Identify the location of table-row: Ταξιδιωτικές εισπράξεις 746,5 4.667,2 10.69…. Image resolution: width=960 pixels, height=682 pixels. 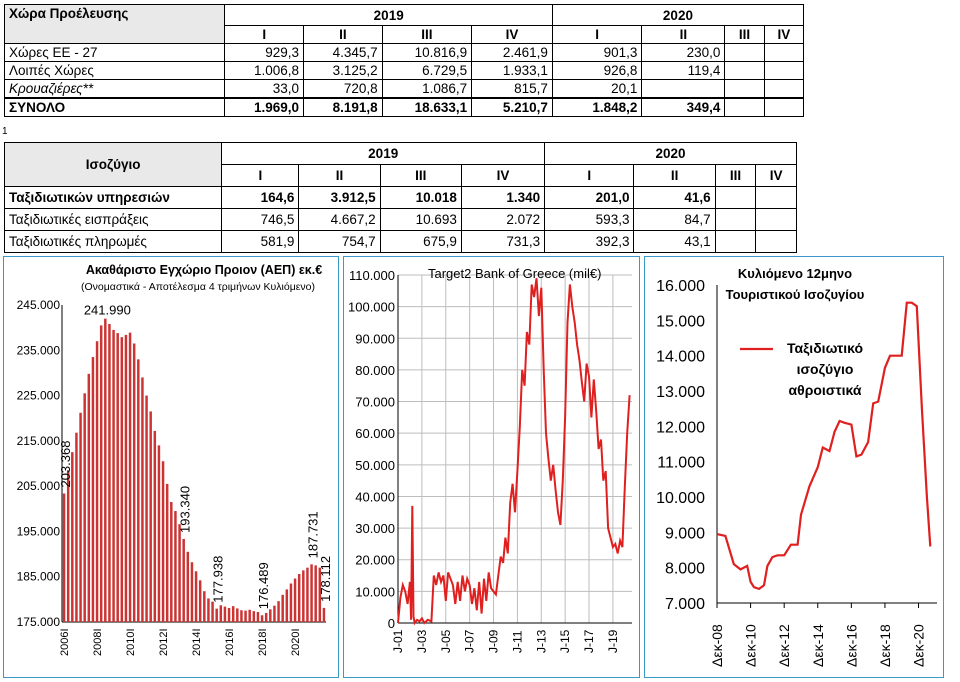
(400, 219).